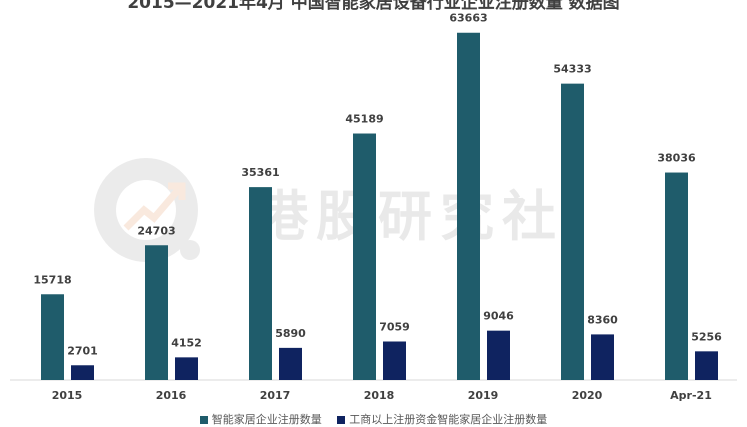 Image resolution: width=747 pixels, height=427 pixels. Describe the element at coordinates (691, 395) in the screenshot. I see `x-tick-label-Apr-21: Apr-21` at that location.